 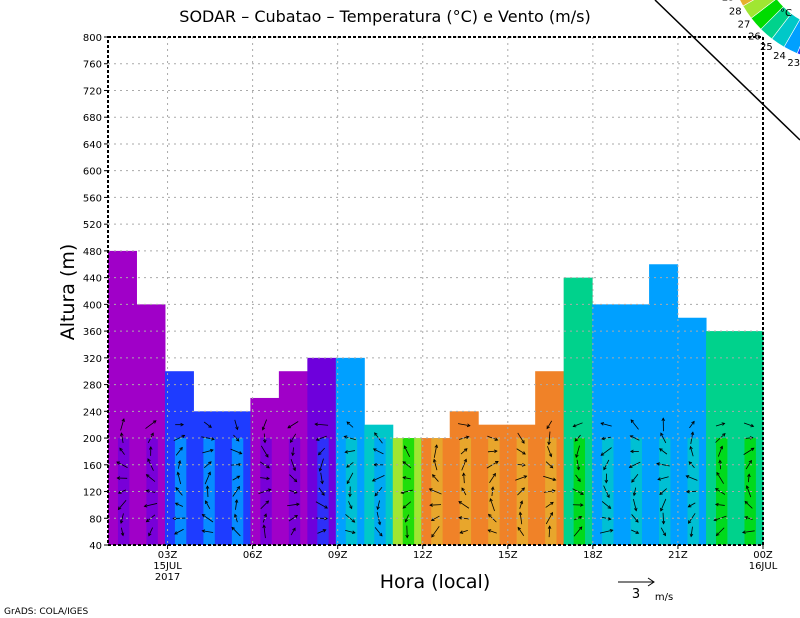 What do you see at coordinates (92, 225) in the screenshot?
I see `y-tick-label: 520` at bounding box center [92, 225].